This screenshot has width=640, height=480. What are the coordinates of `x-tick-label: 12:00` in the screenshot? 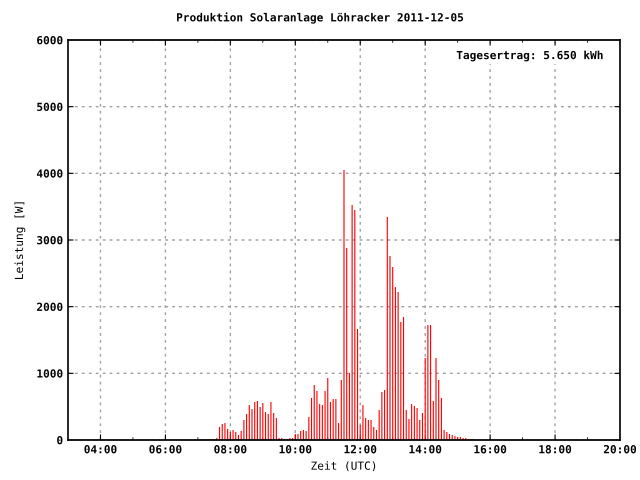 It's located at (360, 449).